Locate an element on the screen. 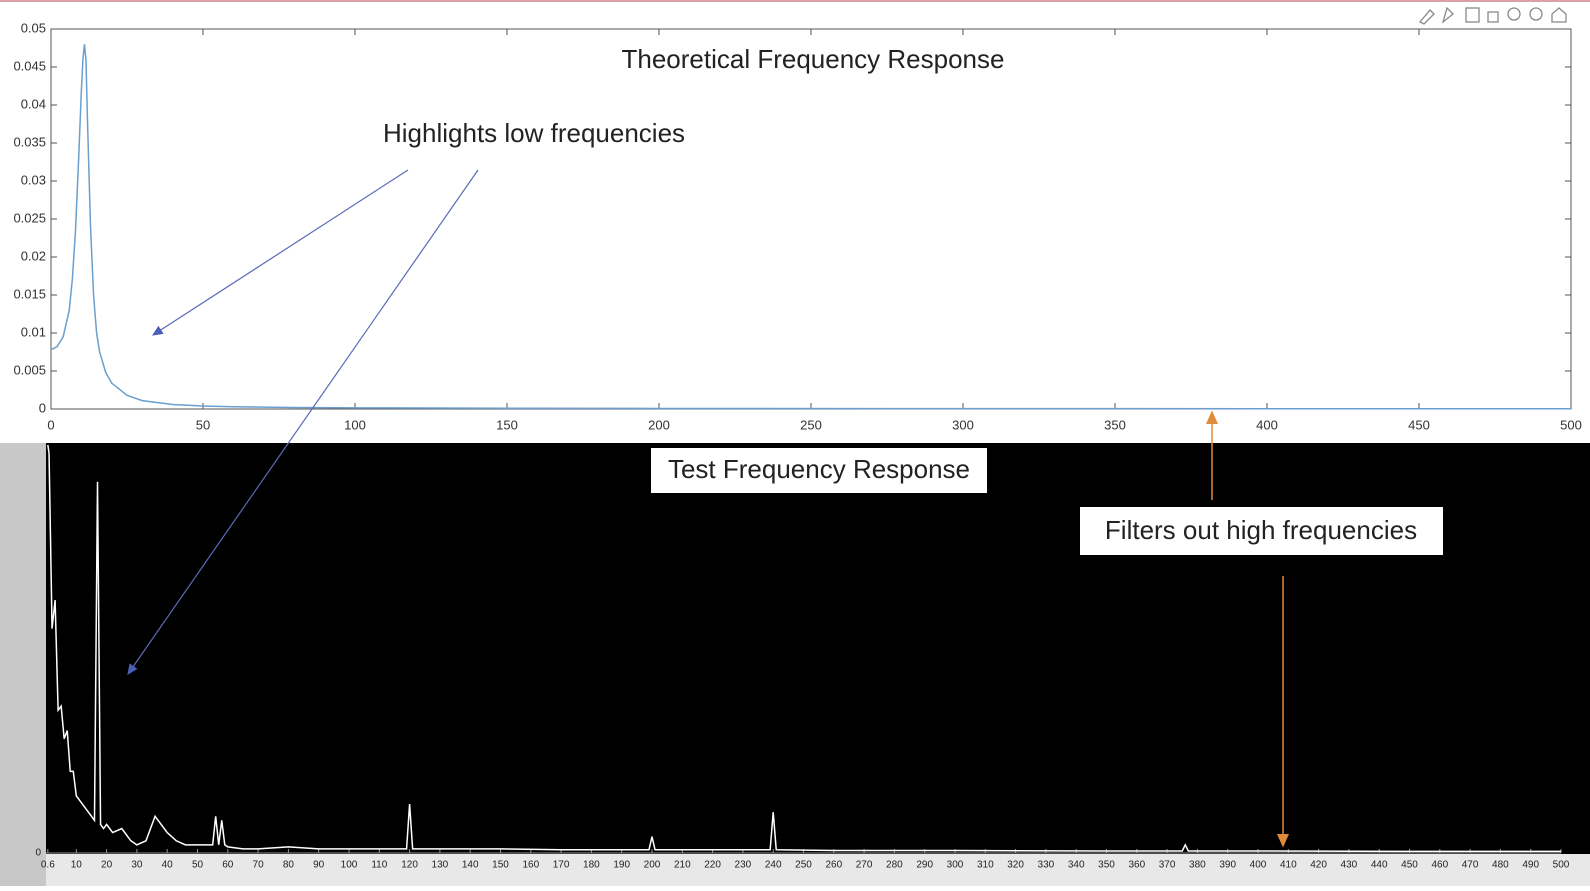  chart-title: Test Frequency Response is located at coordinates (819, 469).